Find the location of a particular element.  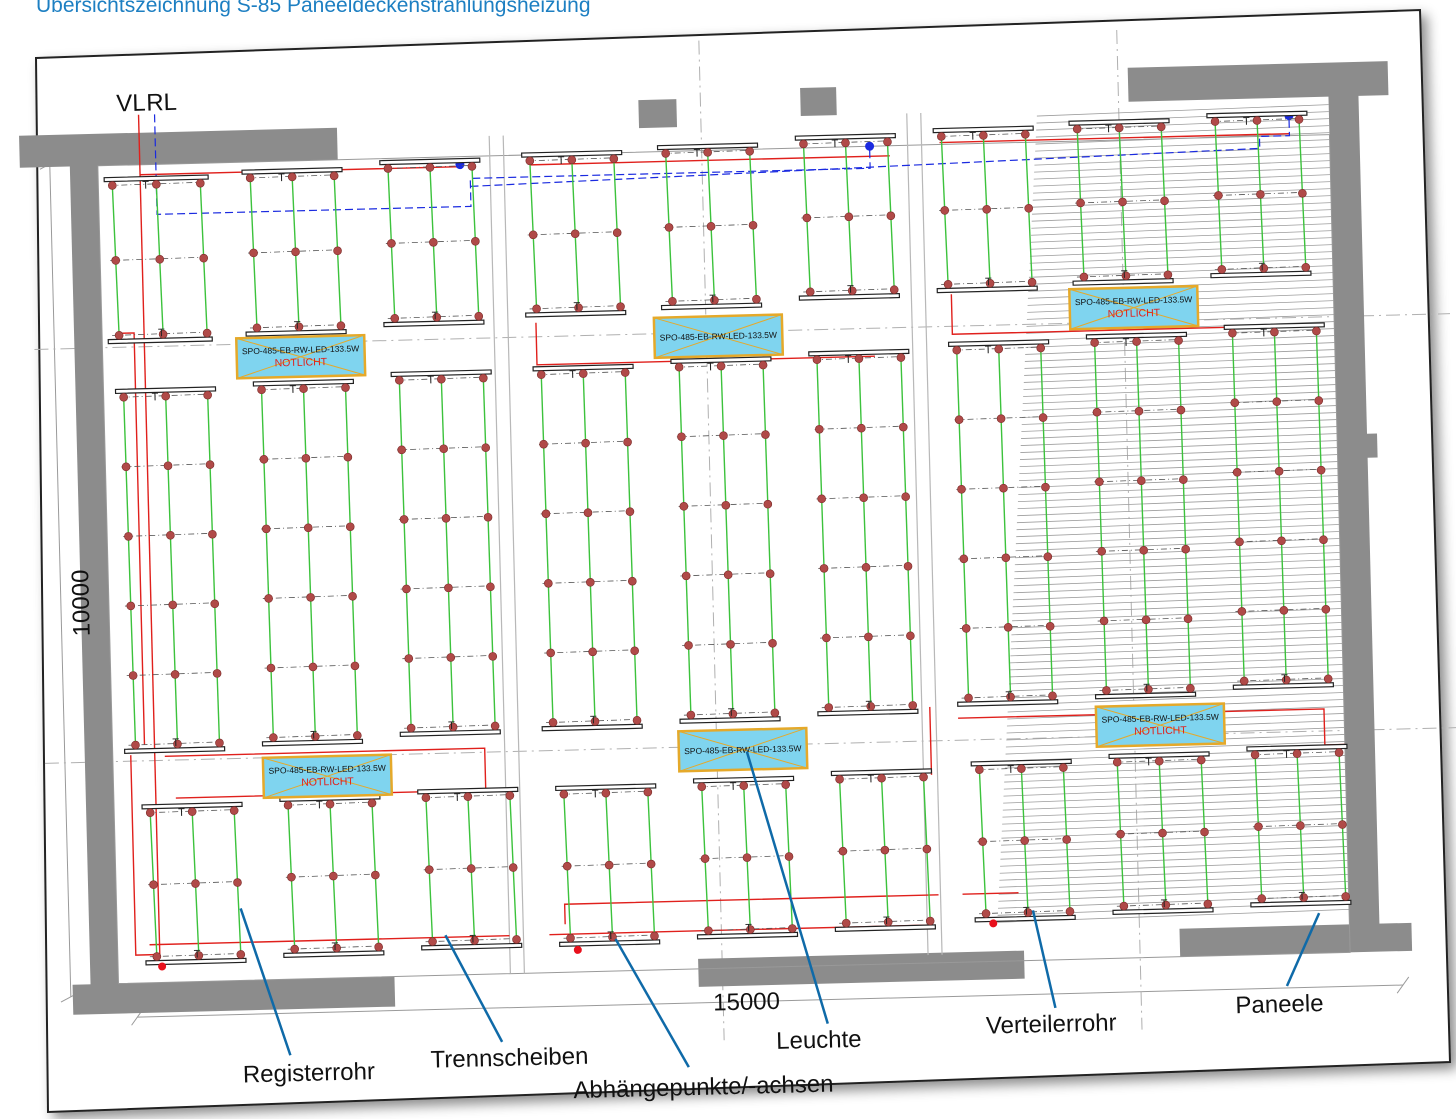

valve-points is located at coordinates (578, 945).